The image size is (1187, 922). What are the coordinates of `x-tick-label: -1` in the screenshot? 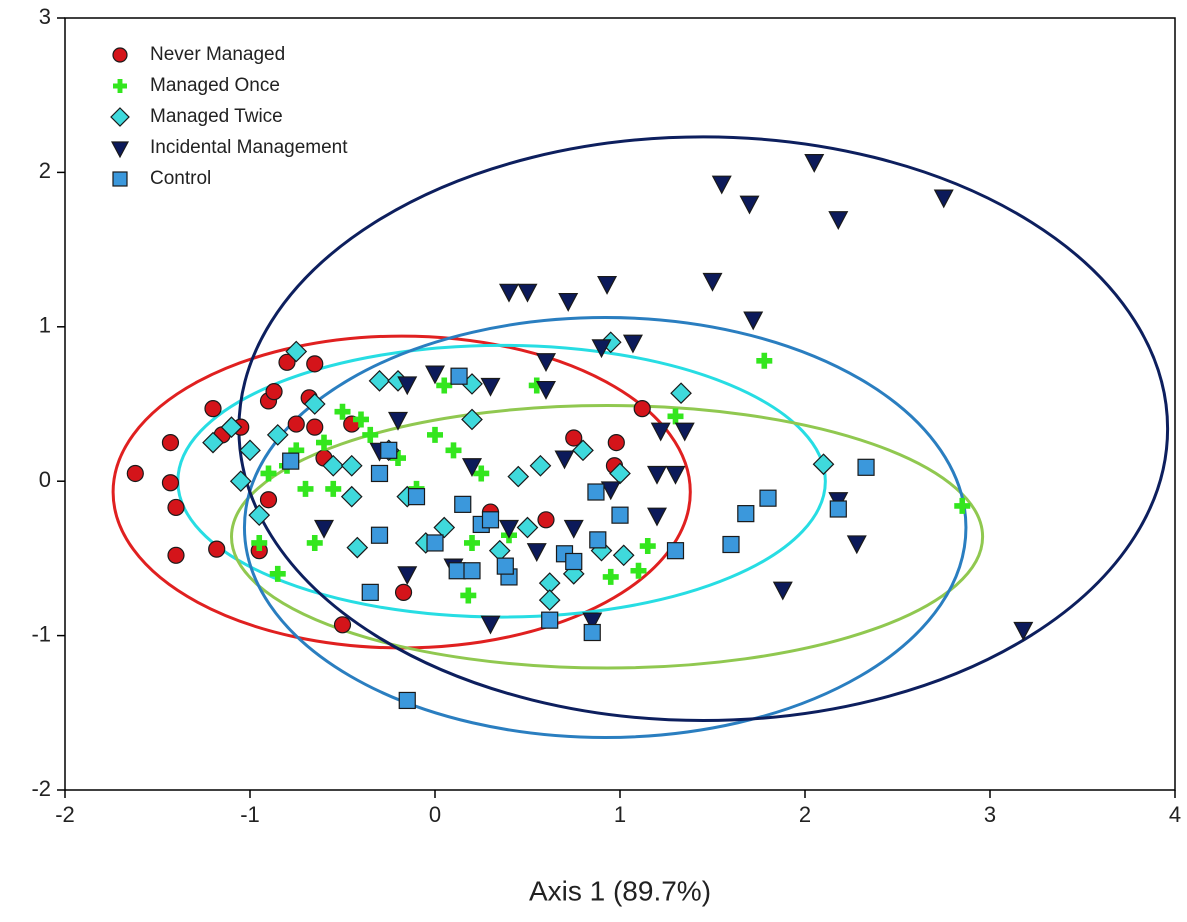 It's located at (250, 814).